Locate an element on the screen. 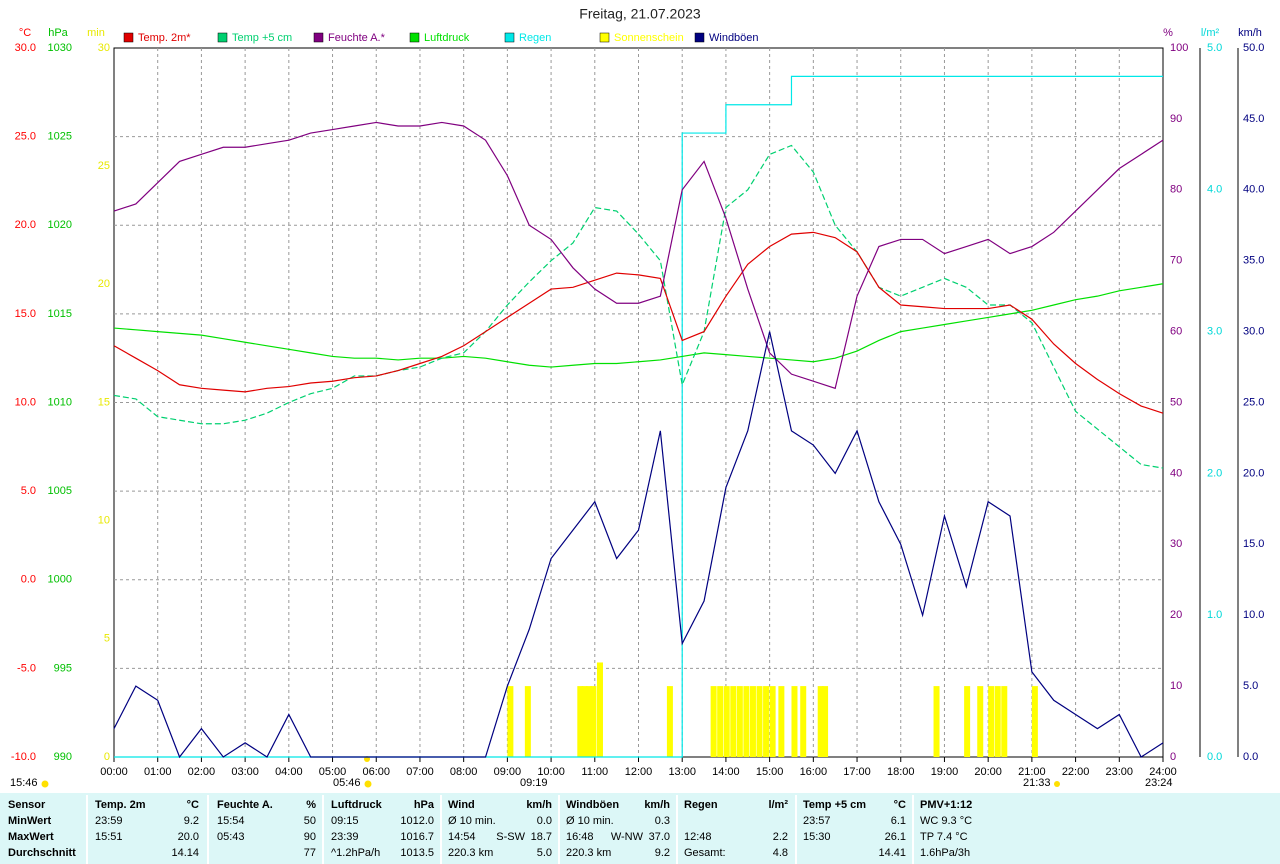  x-tick-label: 06:00 is located at coordinates (376, 772).